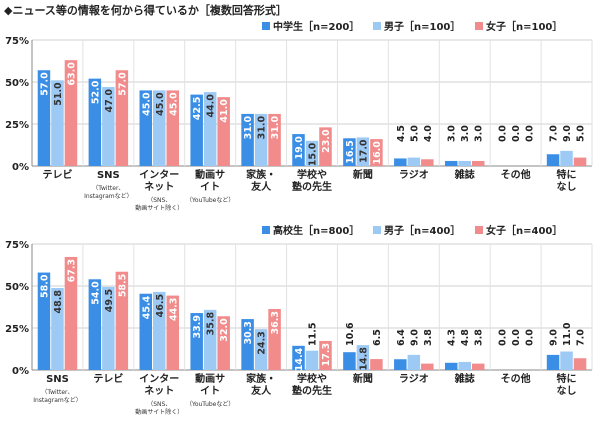 This screenshot has height=421, width=600. What do you see at coordinates (428, 337) in the screenshot?
I see `bar-value-label: 3.8` at bounding box center [428, 337].